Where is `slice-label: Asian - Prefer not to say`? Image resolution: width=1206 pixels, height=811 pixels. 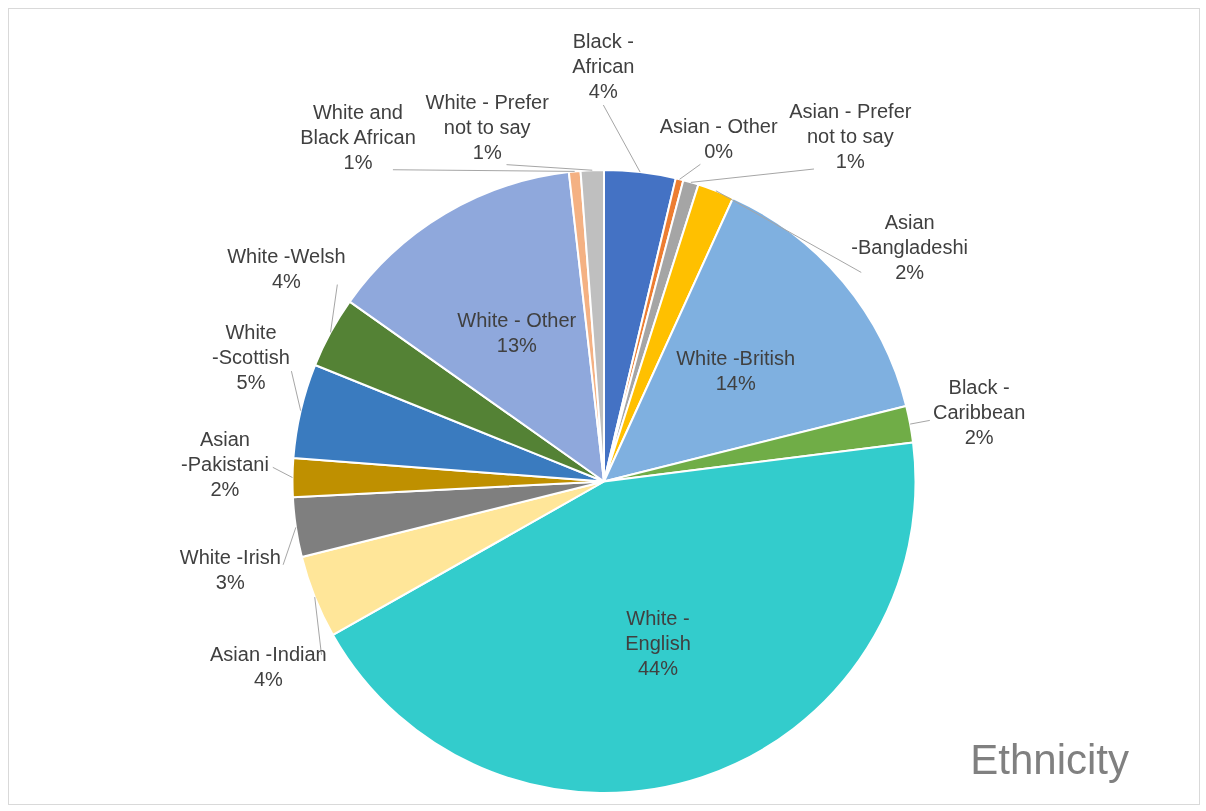 slice-label: Asian - Prefer not to say is located at coordinates (850, 124).